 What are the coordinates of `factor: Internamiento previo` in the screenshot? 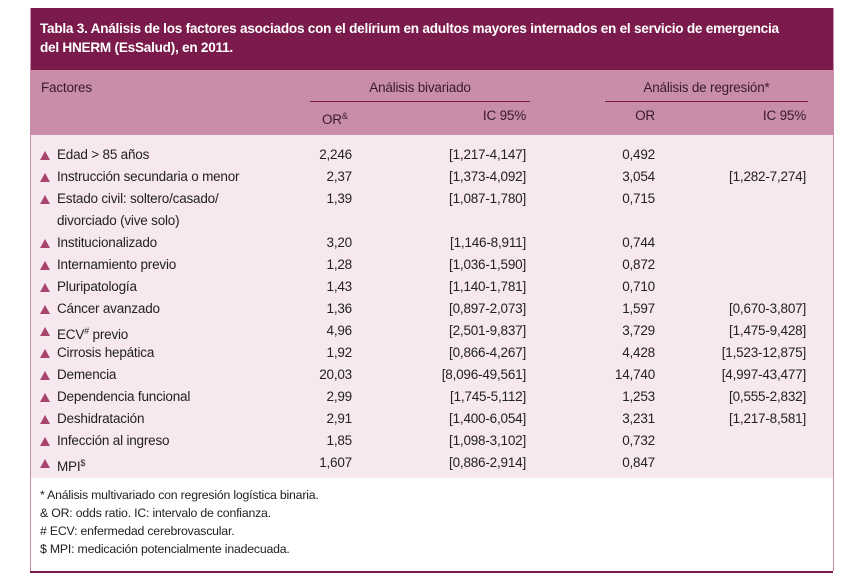 It's located at (117, 264).